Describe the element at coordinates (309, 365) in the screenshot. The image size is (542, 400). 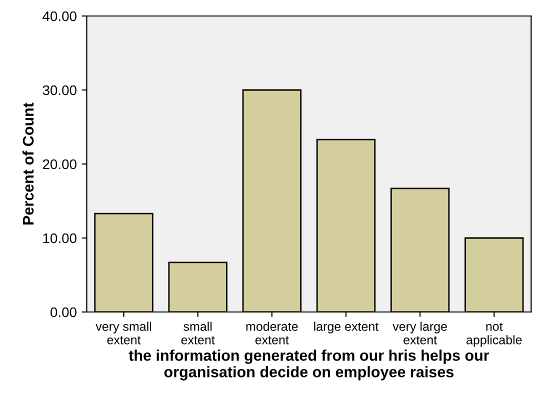
I see `x-axis-title: the information generated from our hris helps our organisation decide on employee raises` at that location.